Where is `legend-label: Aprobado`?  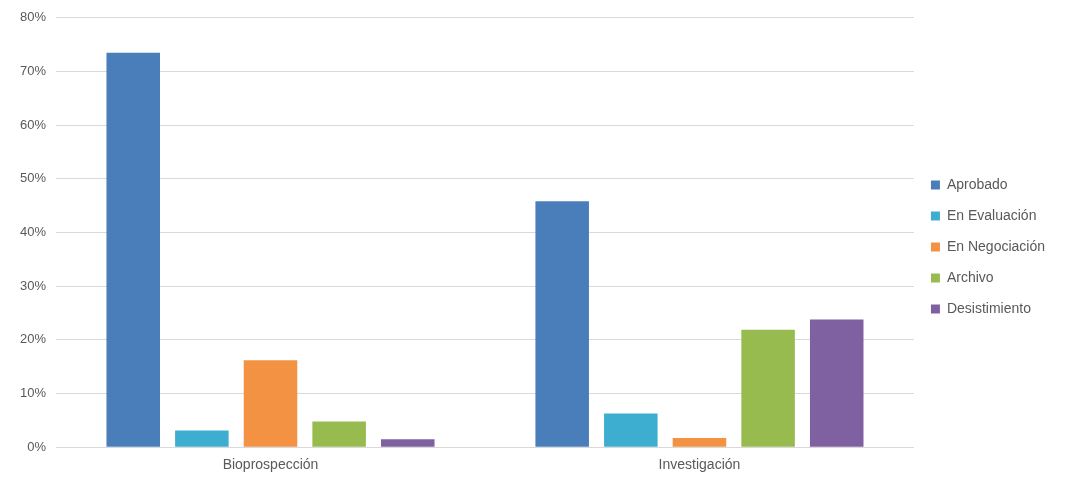
legend-label: Aprobado is located at coordinates (977, 183).